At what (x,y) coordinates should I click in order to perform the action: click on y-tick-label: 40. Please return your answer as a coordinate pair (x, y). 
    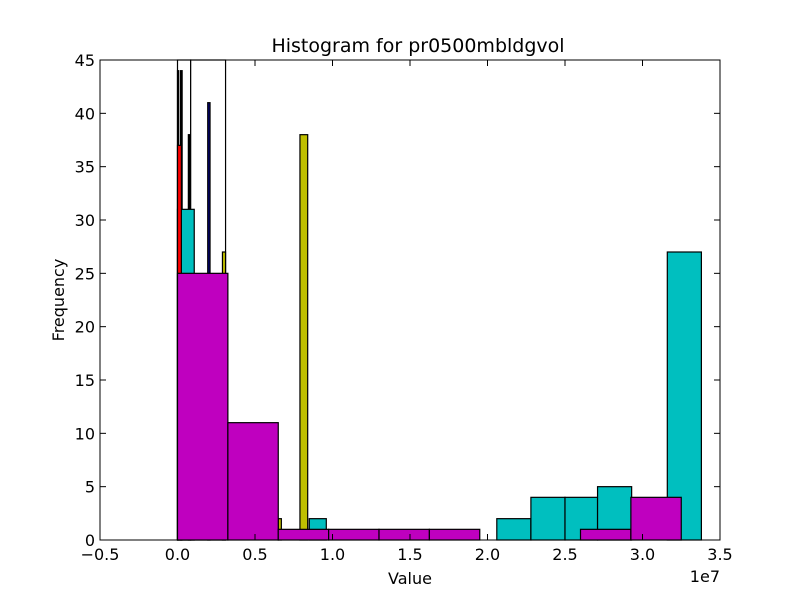
    Looking at the image, I should click on (85, 113).